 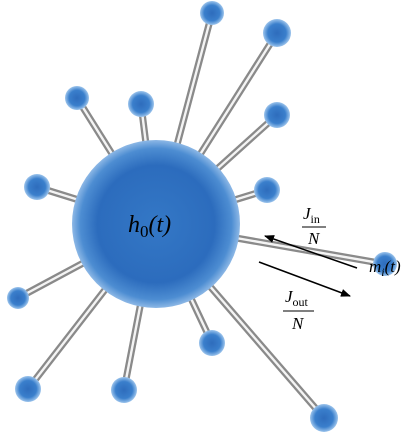 What do you see at coordinates (144, 231) in the screenshot?
I see `hub-subscript: 0` at bounding box center [144, 231].